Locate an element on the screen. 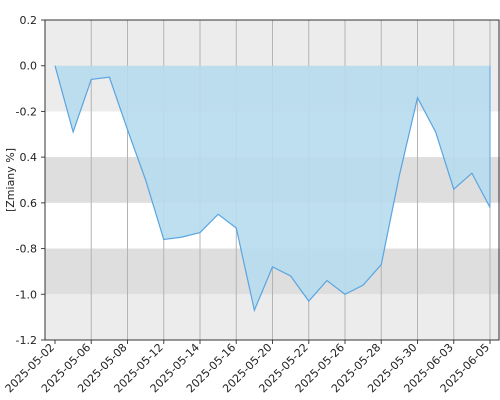  y-tick-label: 0.6 is located at coordinates (29, 203).